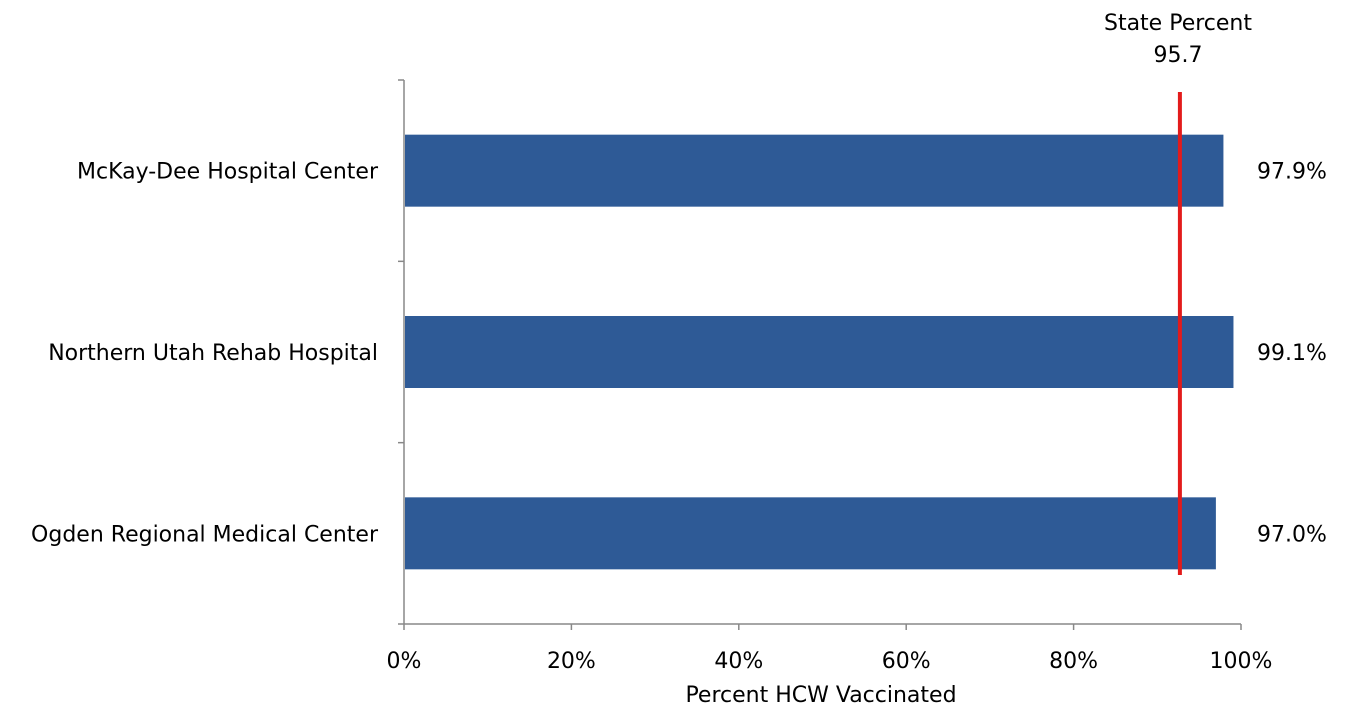 This screenshot has height=719, width=1347. Describe the element at coordinates (1292, 534) in the screenshot. I see `data-label: 97.0%` at that location.